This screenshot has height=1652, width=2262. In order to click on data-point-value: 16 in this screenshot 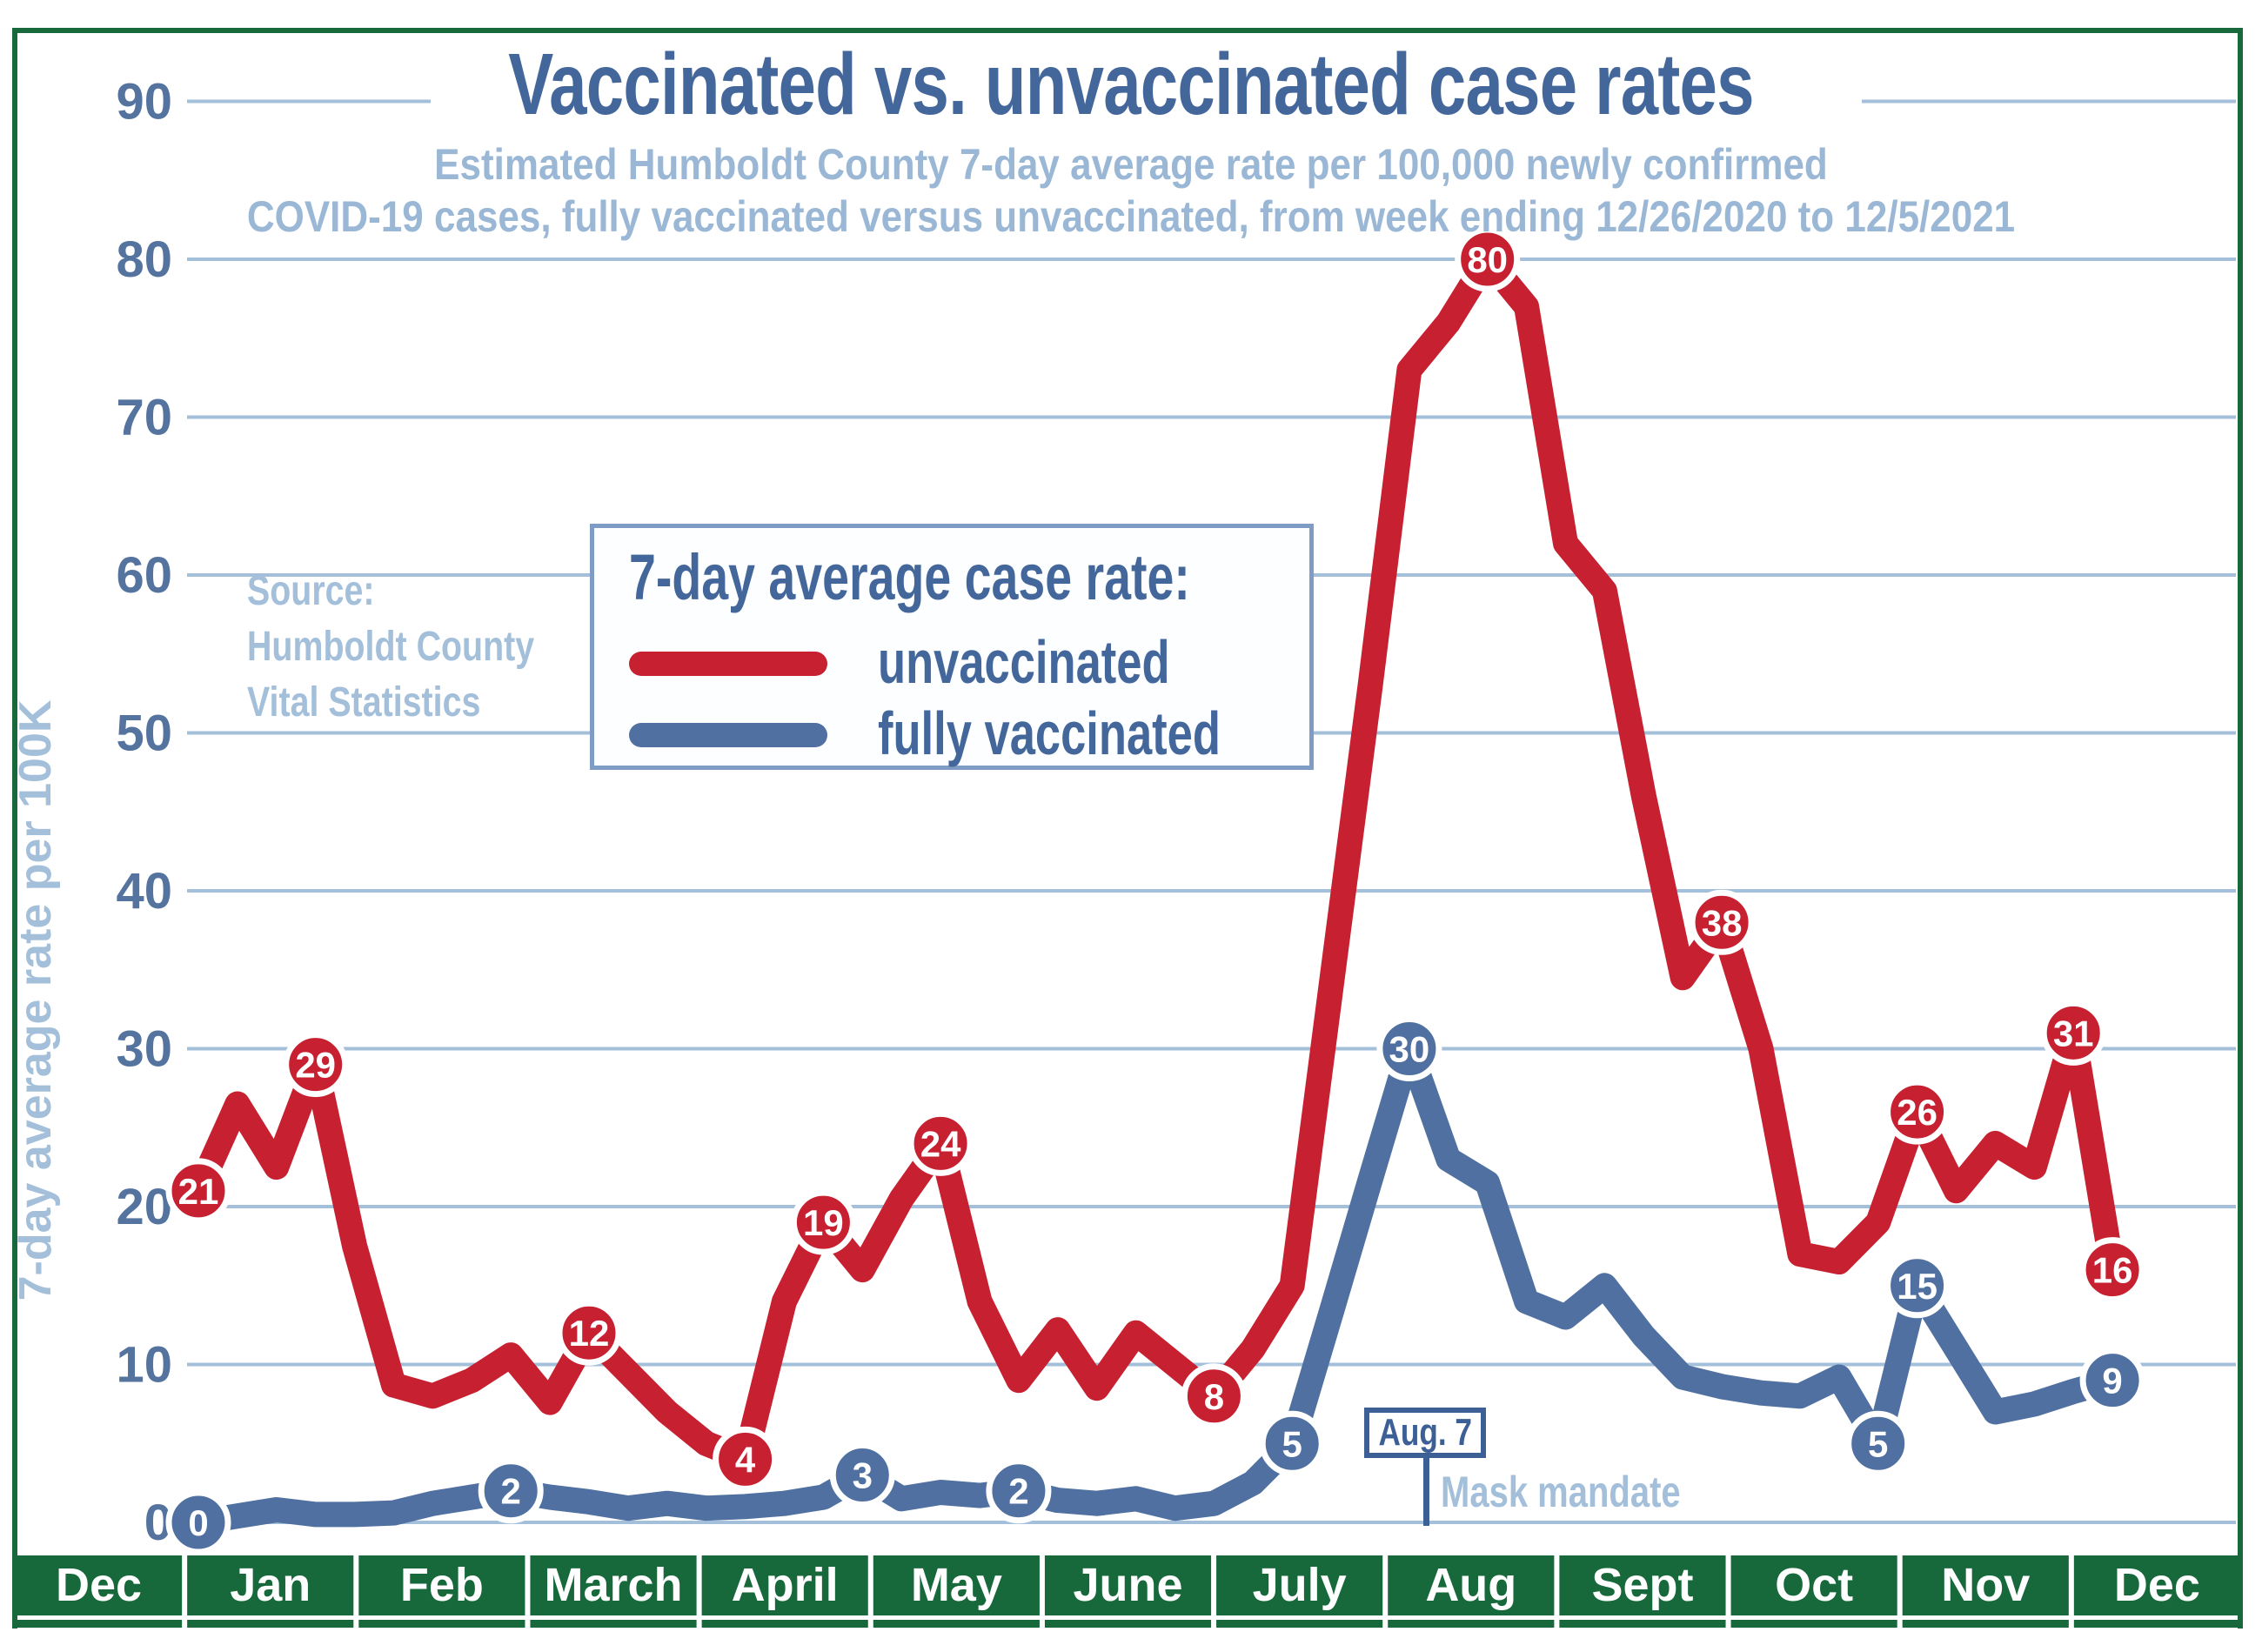, I will do `click(2112, 1270)`.